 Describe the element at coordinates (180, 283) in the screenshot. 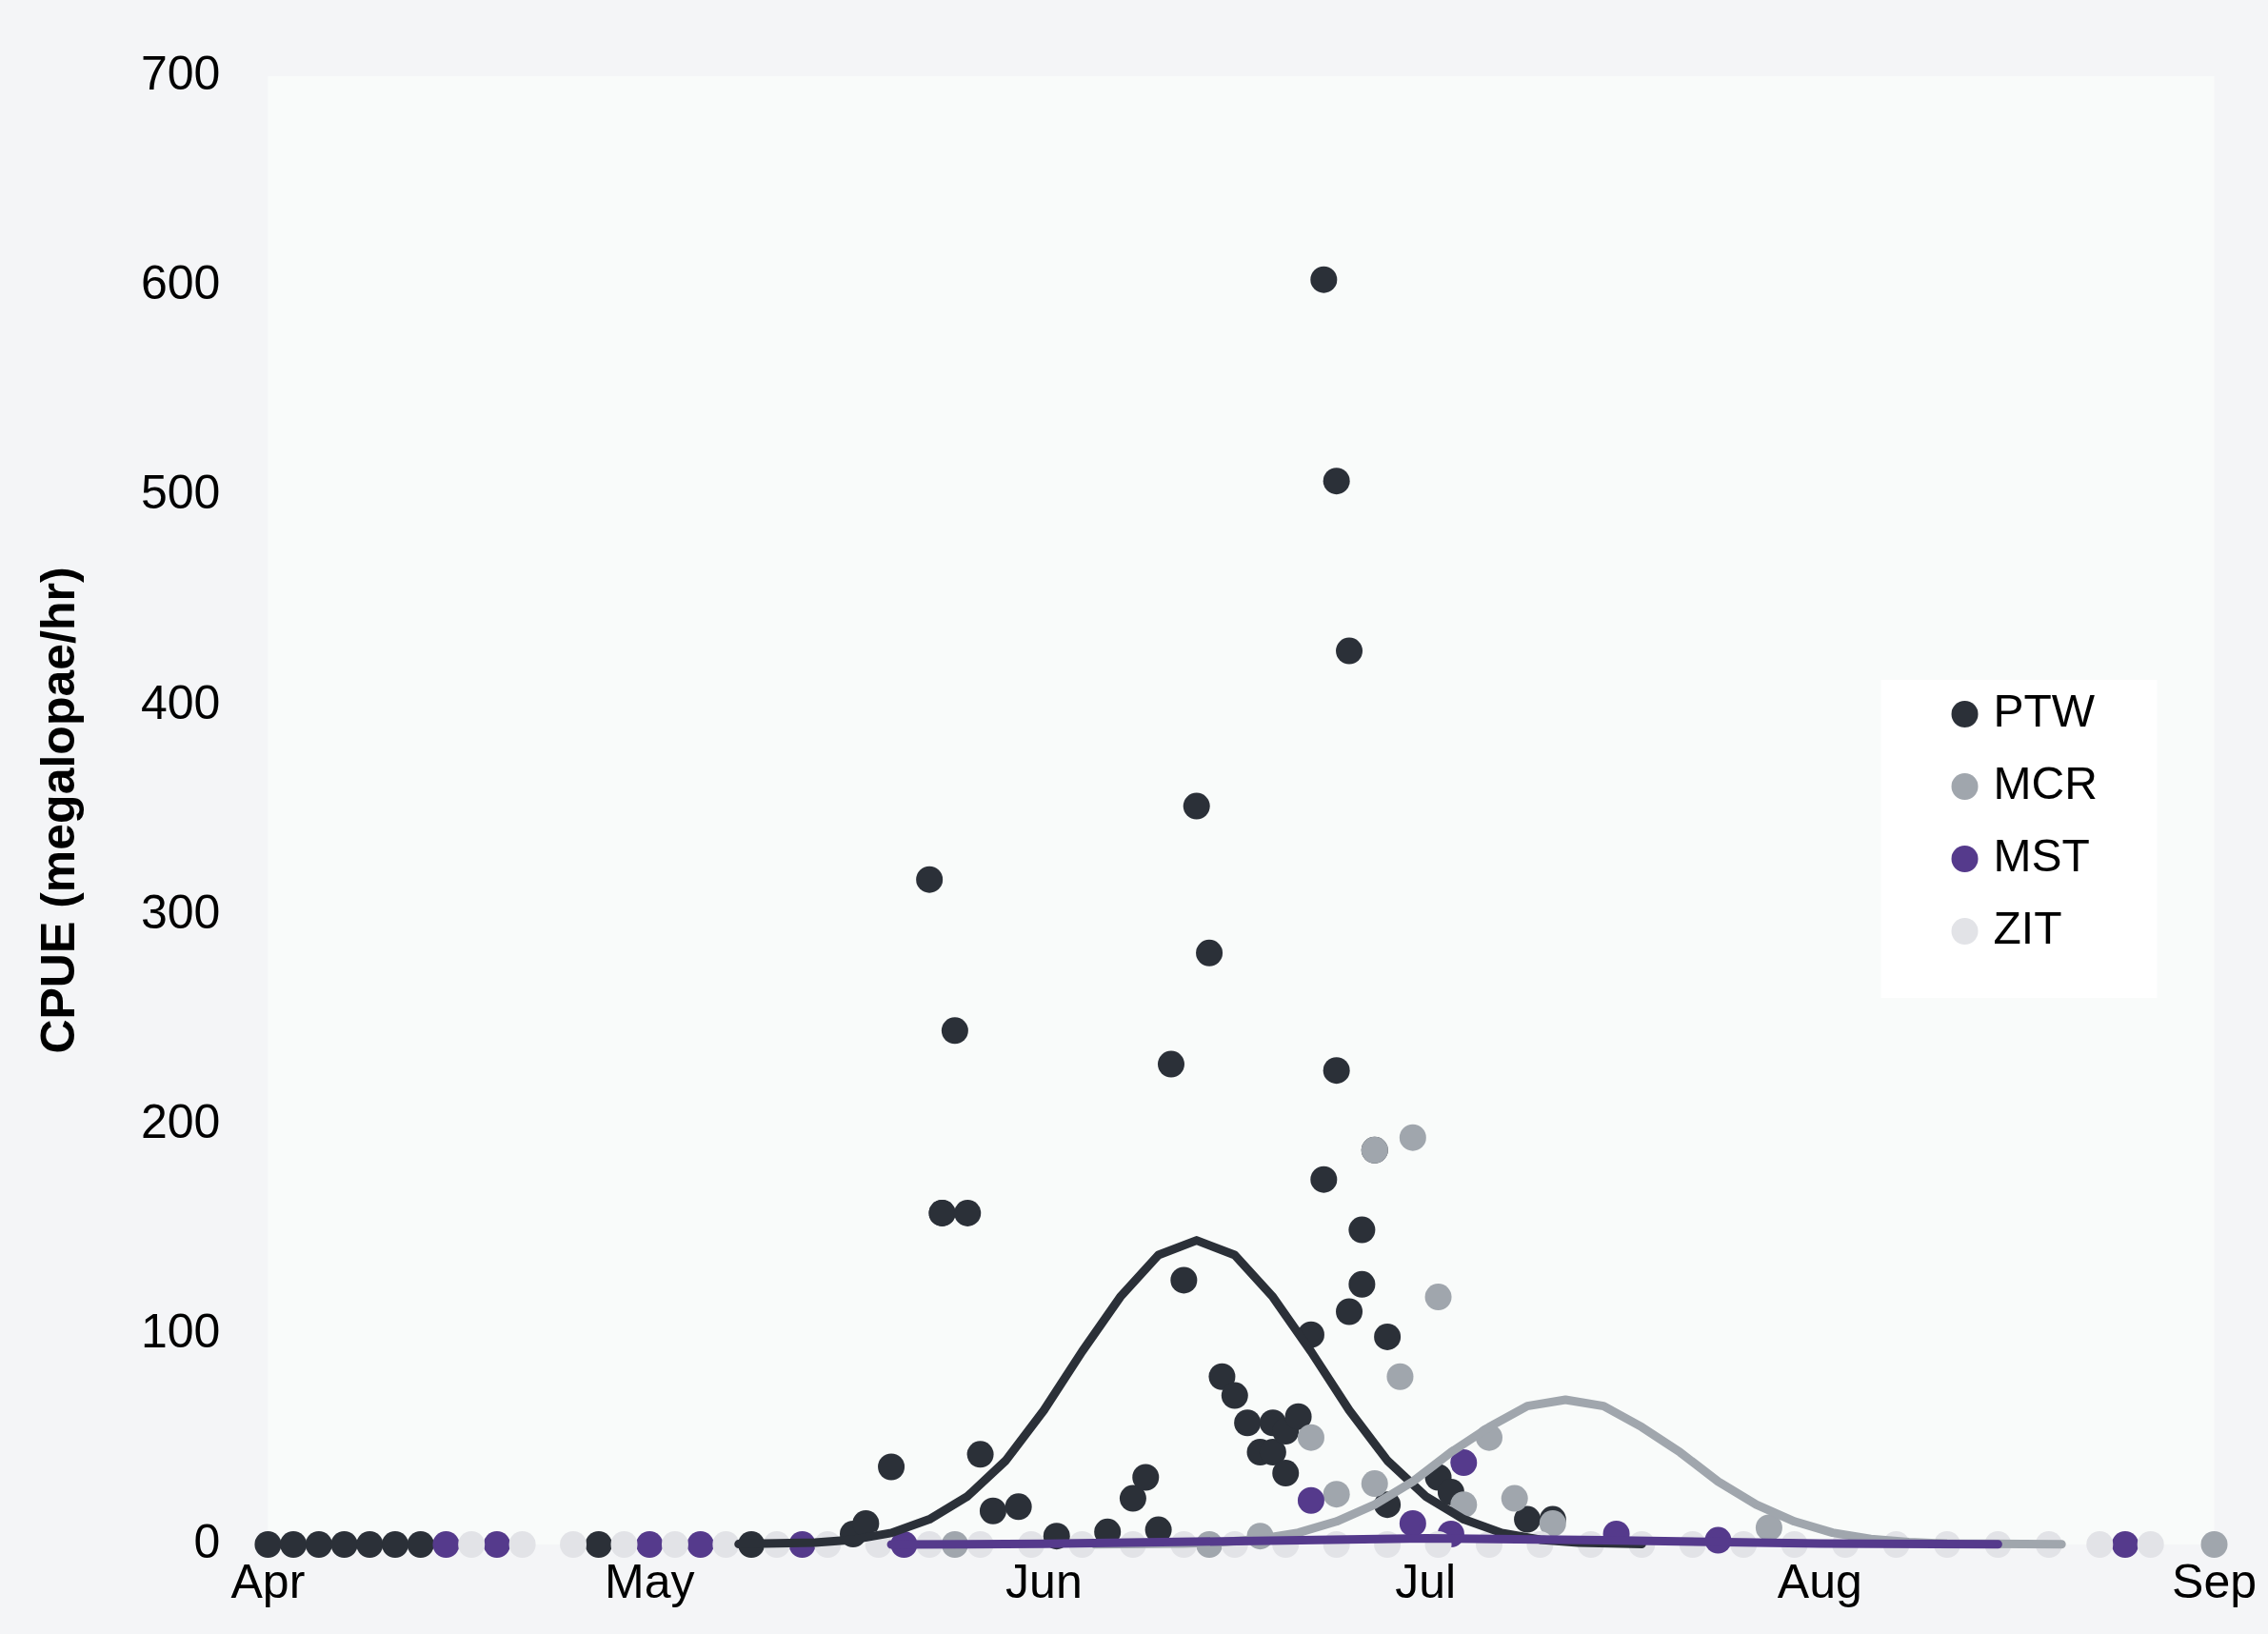

I see `y-tick-label: 600` at that location.